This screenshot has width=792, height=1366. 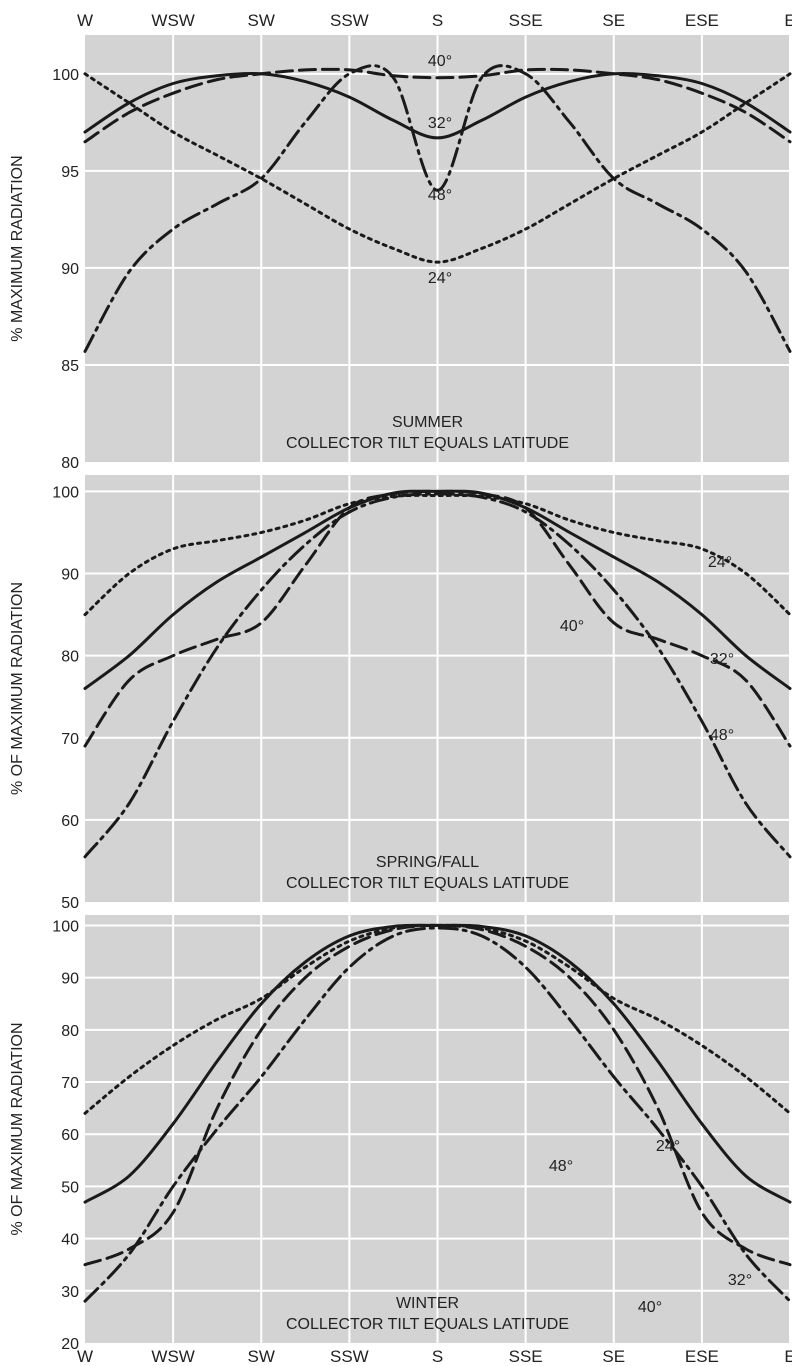 I want to click on y-tick-label: 20, so click(x=70, y=1344).